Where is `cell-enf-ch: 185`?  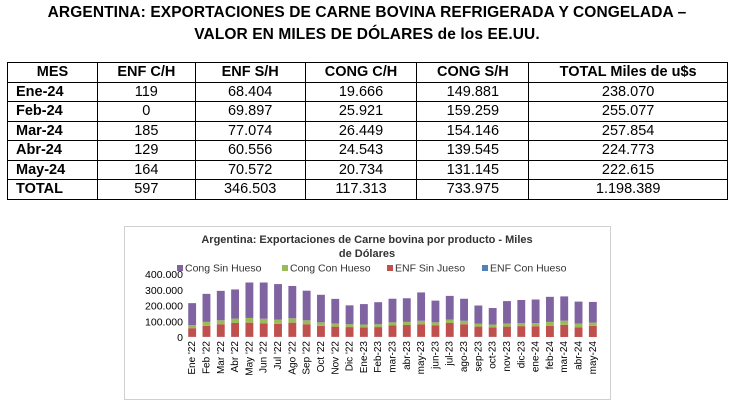
cell-enf-ch: 185 is located at coordinates (146, 130).